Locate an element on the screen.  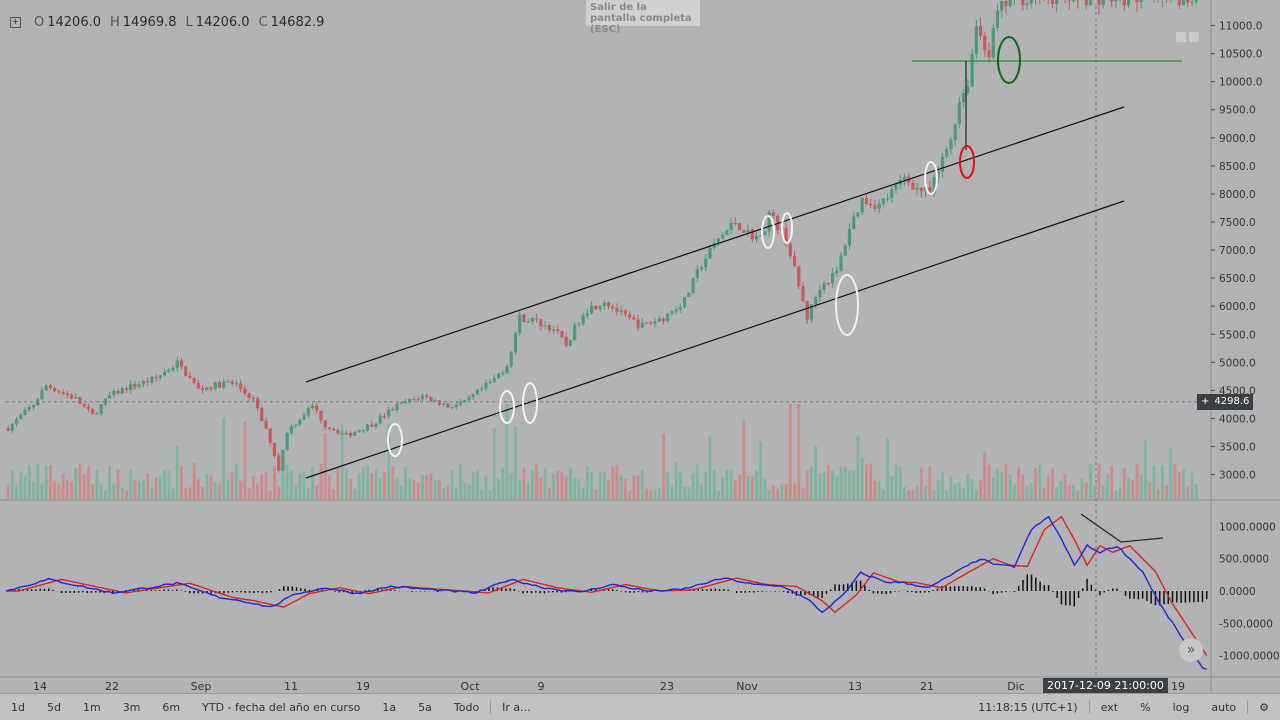
time-axis-label: 22 is located at coordinates (112, 686).